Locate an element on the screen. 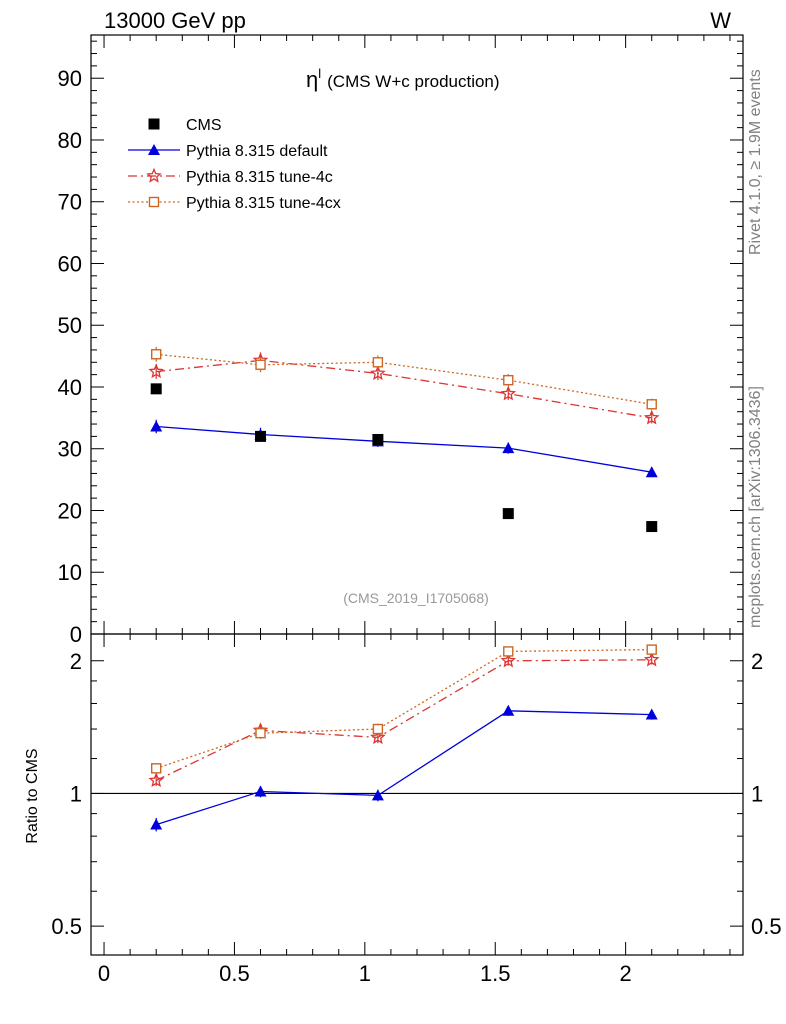  ratio-ytick-label: 2 is located at coordinates (76, 661).